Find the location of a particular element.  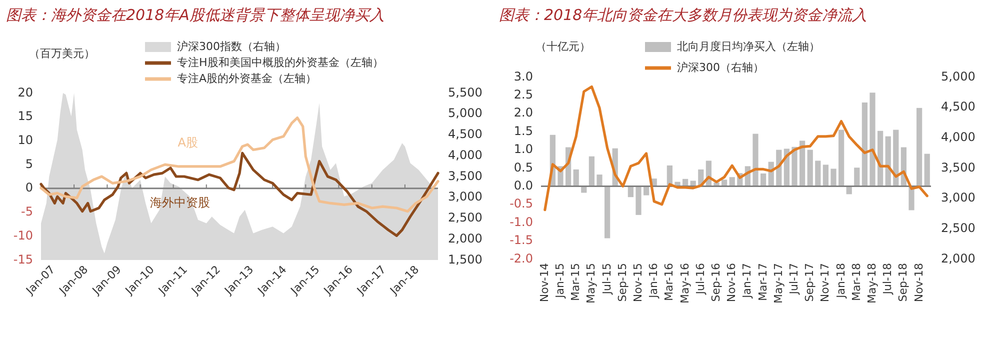

y-tick-label: 3.0 is located at coordinates (523, 76).